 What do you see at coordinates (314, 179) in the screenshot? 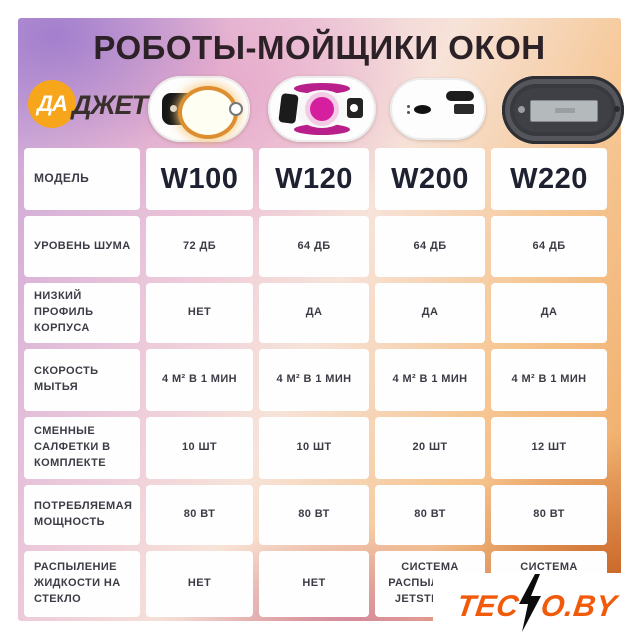
I see `model-name-w120: W120` at bounding box center [314, 179].